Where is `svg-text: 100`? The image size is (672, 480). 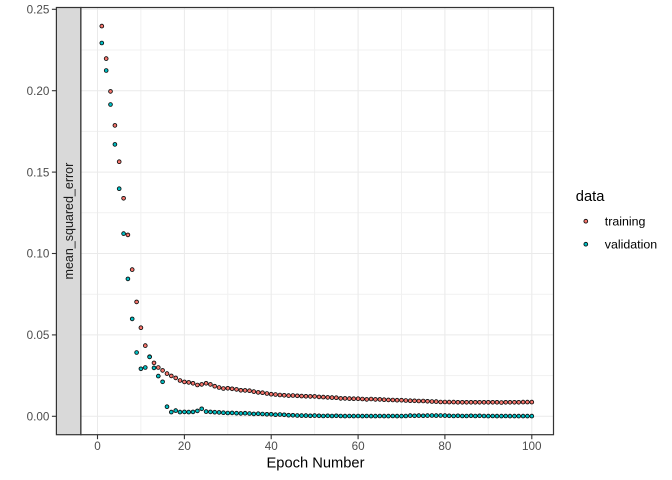 svg-text: 100 is located at coordinates (532, 446).